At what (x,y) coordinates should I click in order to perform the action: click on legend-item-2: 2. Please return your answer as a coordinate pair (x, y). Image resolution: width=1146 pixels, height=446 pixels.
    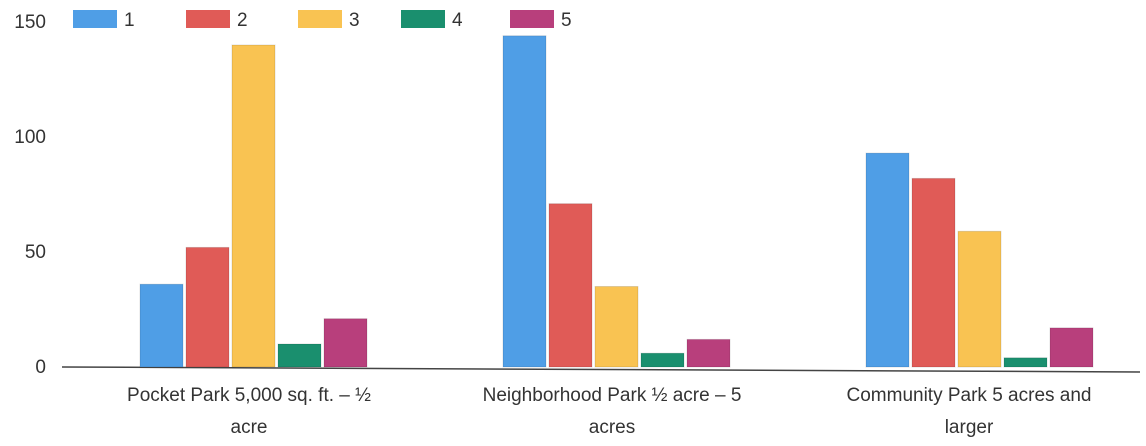
    Looking at the image, I should click on (217, 20).